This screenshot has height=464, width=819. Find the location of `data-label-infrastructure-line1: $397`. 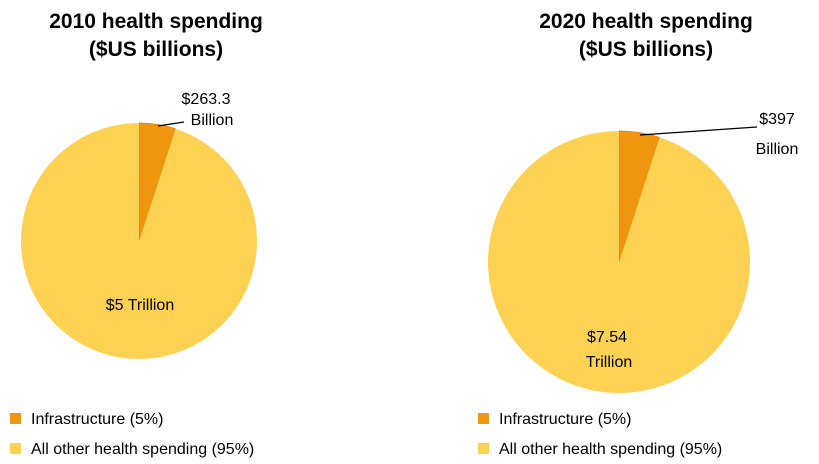

data-label-infrastructure-line1: $397 is located at coordinates (777, 119).